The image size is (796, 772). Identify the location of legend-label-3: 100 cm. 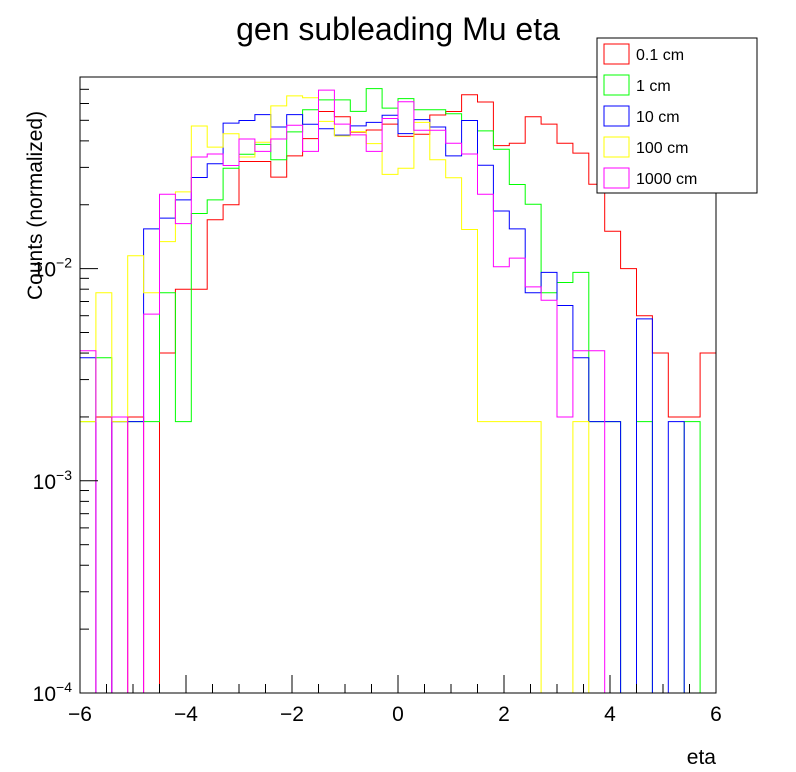
(662, 148).